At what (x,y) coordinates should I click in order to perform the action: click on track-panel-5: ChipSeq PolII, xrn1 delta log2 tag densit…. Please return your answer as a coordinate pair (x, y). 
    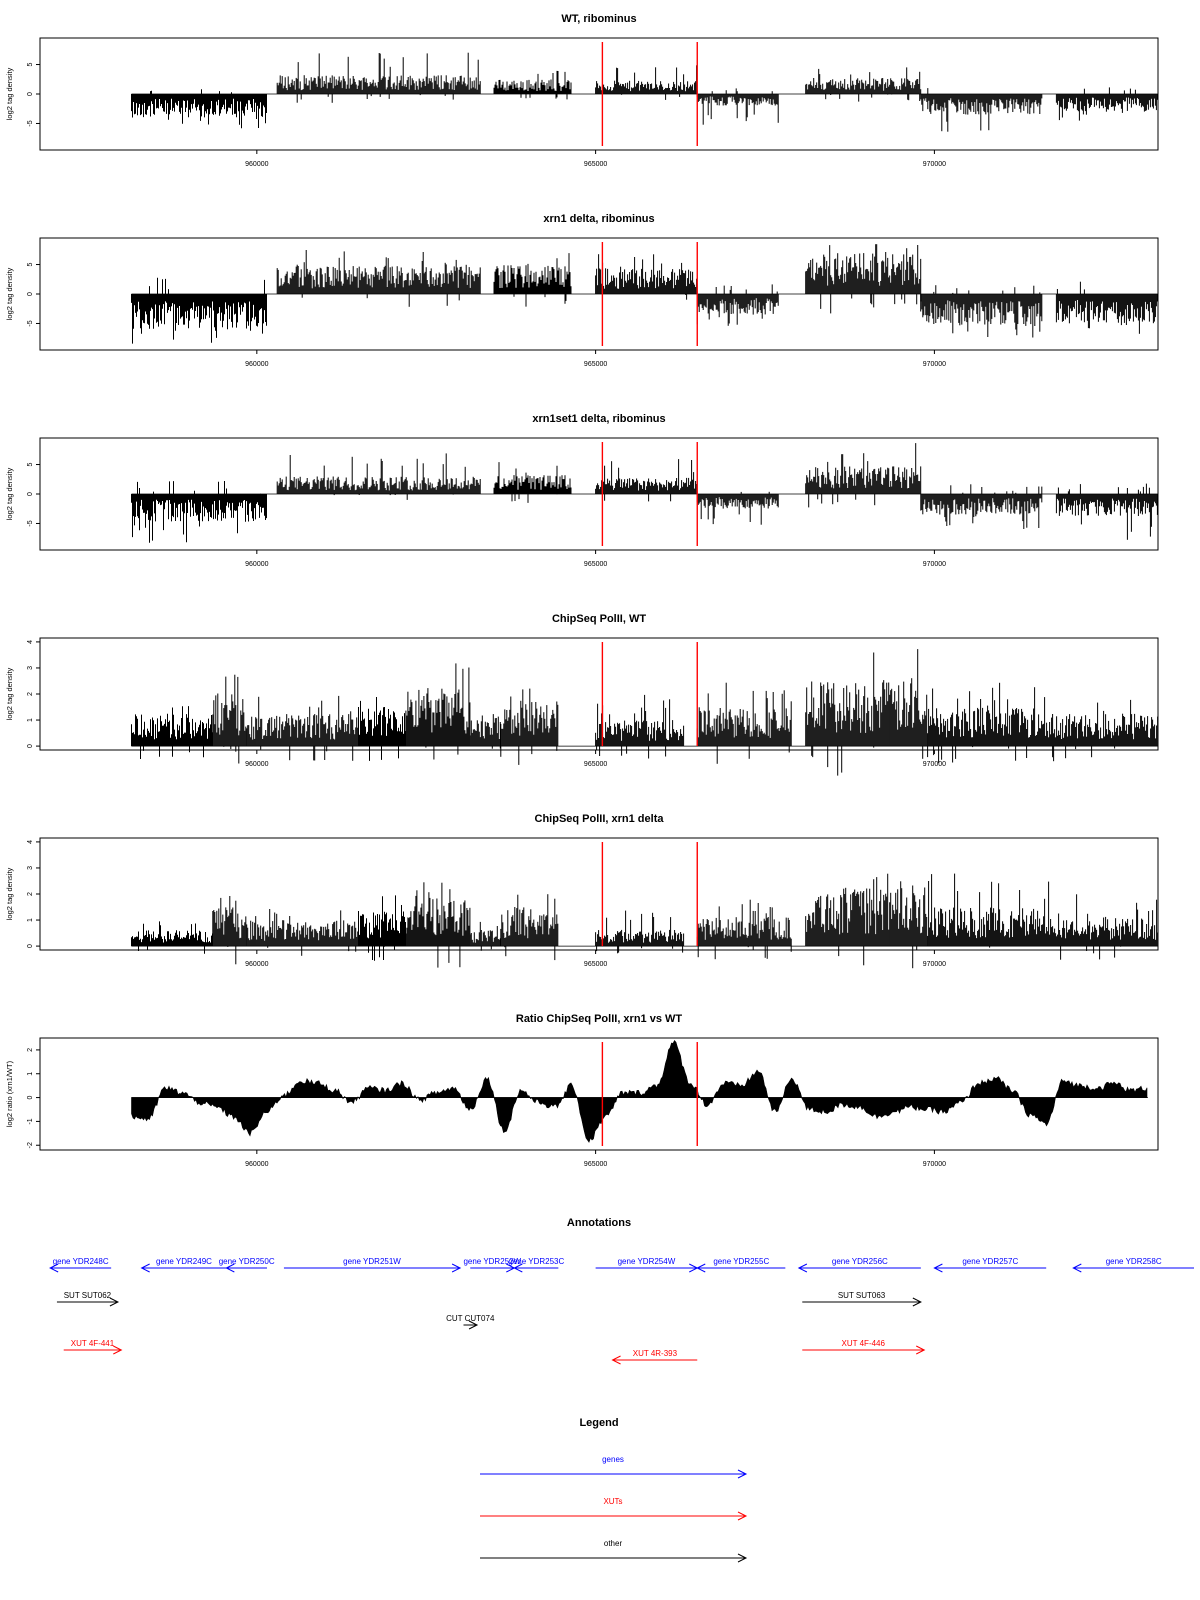
    Looking at the image, I should click on (582, 891).